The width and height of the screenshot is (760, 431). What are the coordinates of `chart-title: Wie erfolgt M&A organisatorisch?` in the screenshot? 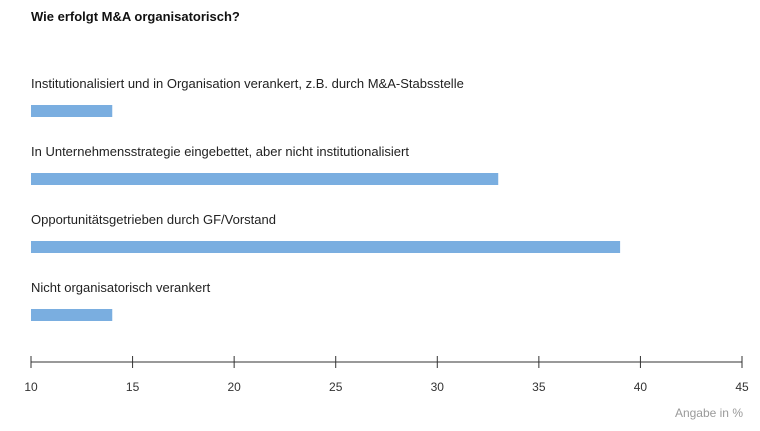 It's located at (135, 16).